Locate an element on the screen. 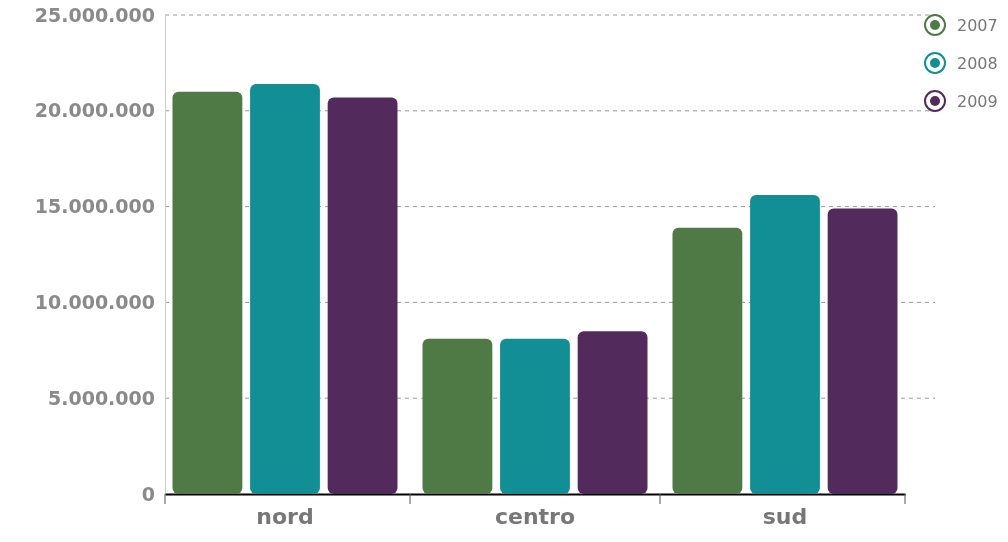 Image resolution: width=1008 pixels, height=542 pixels. legend-label: 2007 is located at coordinates (977, 25).